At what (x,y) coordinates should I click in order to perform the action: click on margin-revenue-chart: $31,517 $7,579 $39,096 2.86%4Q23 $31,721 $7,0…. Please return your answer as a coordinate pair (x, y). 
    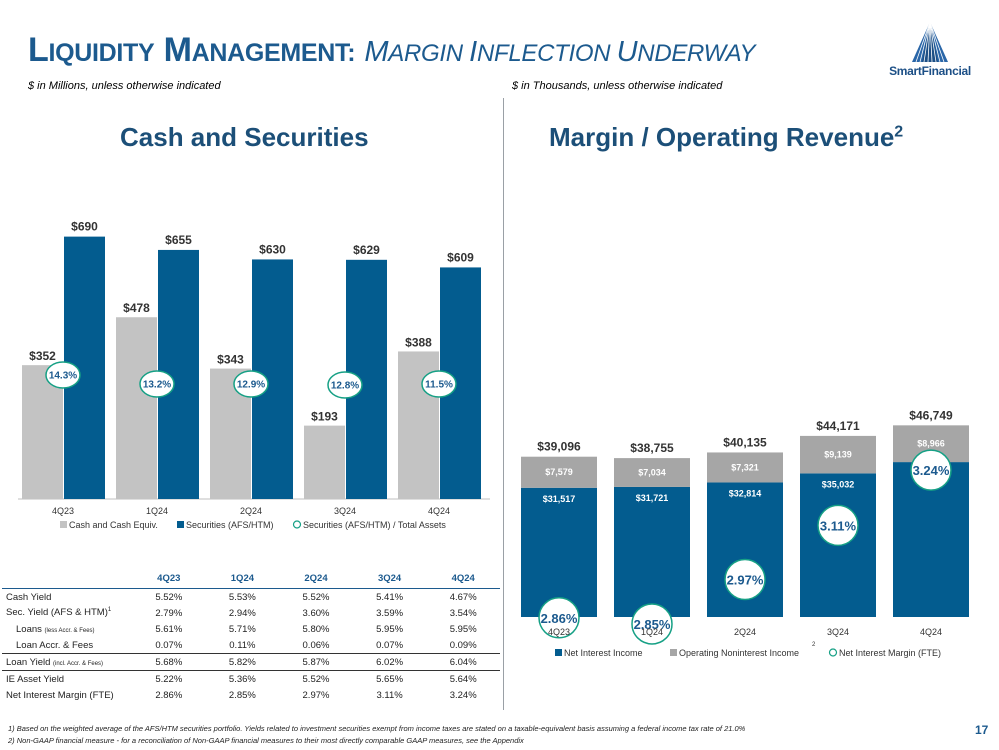
    Looking at the image, I should click on (745, 533).